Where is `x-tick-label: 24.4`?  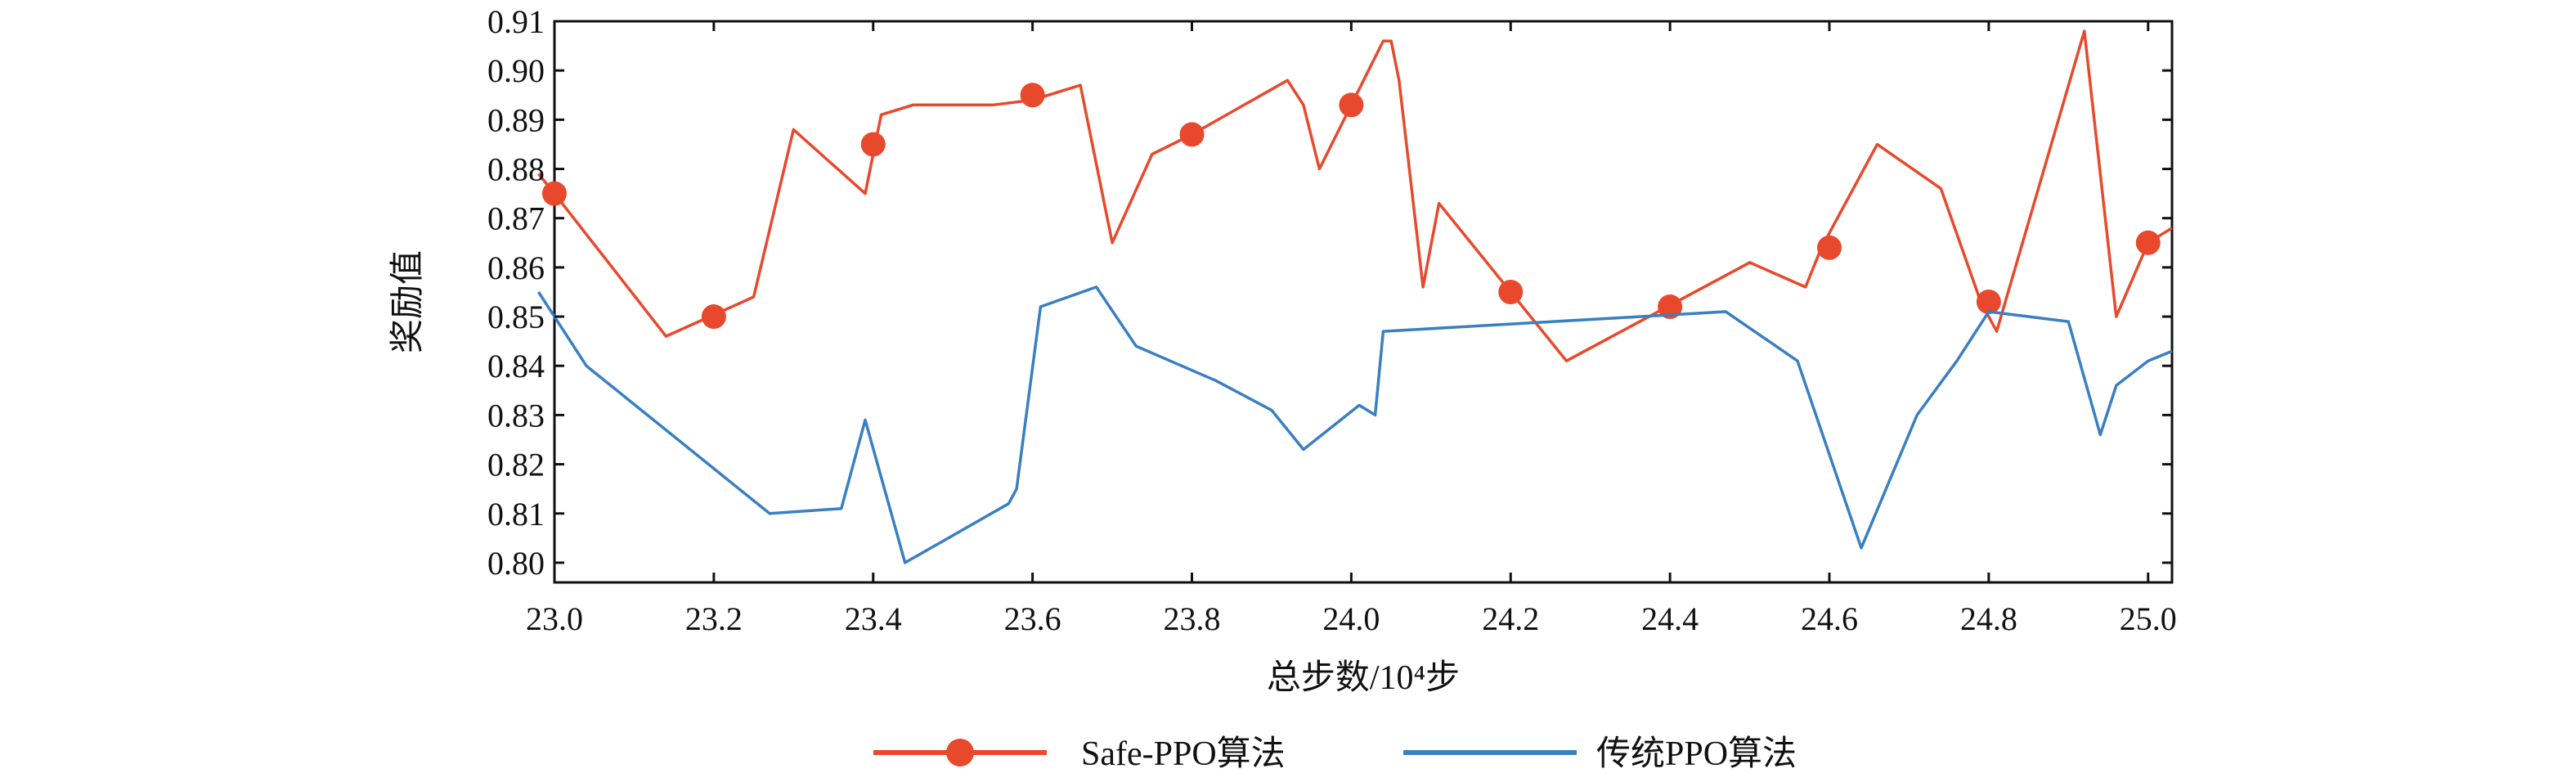 x-tick-label: 24.4 is located at coordinates (1670, 618).